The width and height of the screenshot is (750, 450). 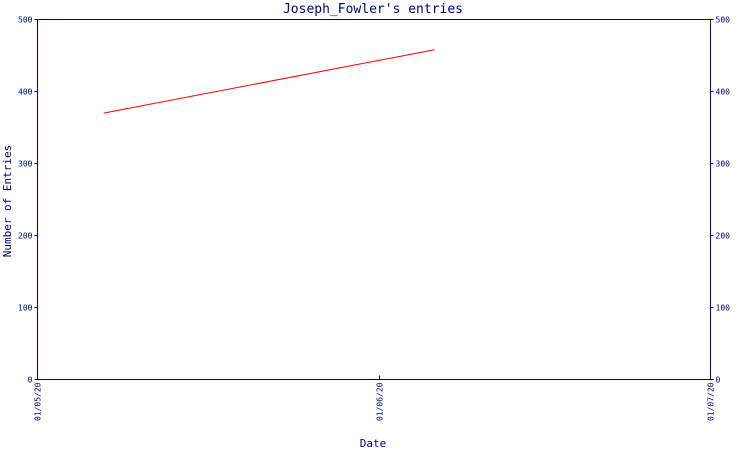 What do you see at coordinates (30, 380) in the screenshot?
I see `y-tick-left-label: 0` at bounding box center [30, 380].